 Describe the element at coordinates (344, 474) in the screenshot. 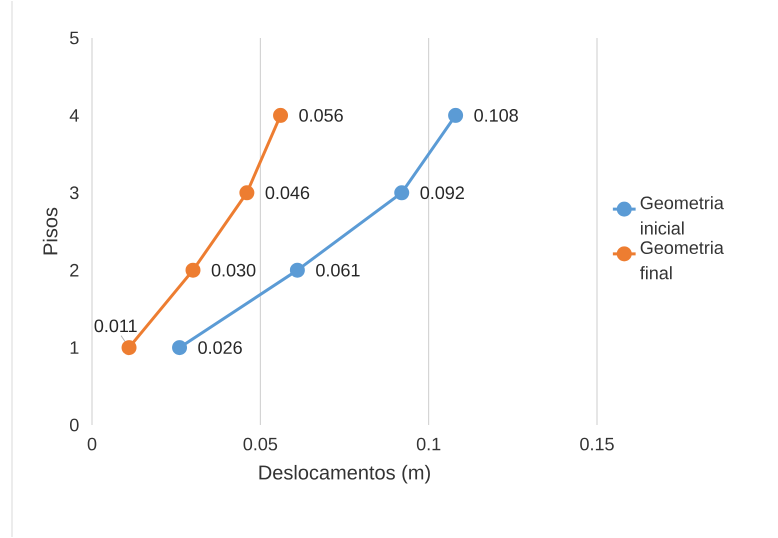

I see `x-axis-title: Deslocamentos (m)` at that location.